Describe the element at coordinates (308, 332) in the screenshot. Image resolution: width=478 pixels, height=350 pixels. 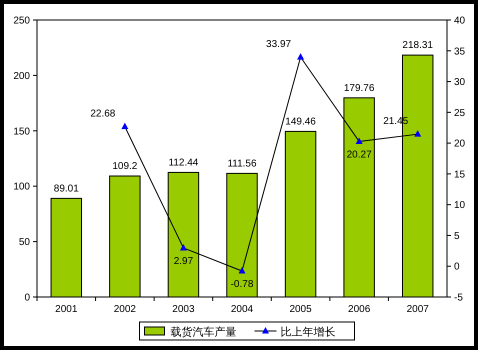
I see `legend-label: 比上年增长` at that location.